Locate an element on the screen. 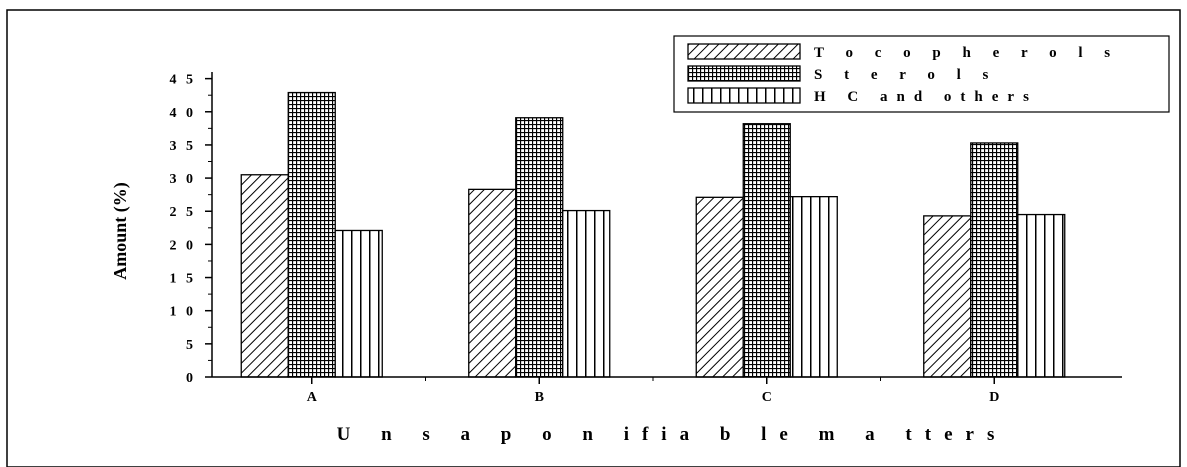 The image size is (1187, 467). x-axis-title: U n s a p o n ifia b le m a tters is located at coordinates (672, 434).